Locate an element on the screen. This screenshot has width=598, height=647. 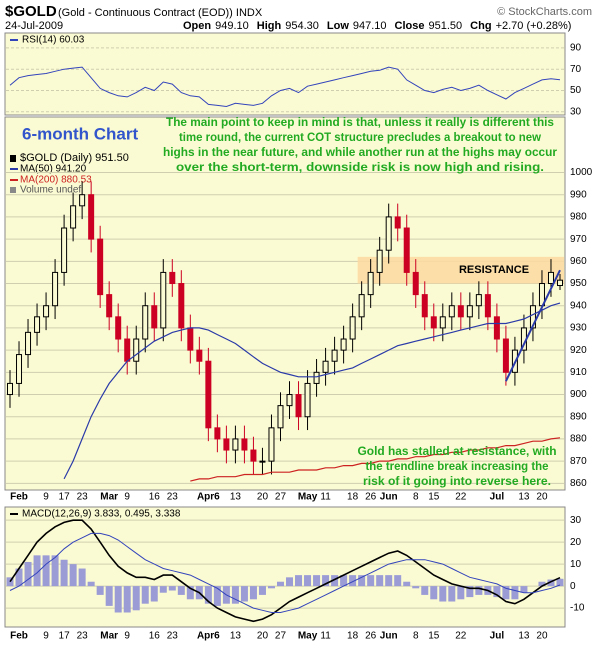
resistance-band is located at coordinates (460, 270).